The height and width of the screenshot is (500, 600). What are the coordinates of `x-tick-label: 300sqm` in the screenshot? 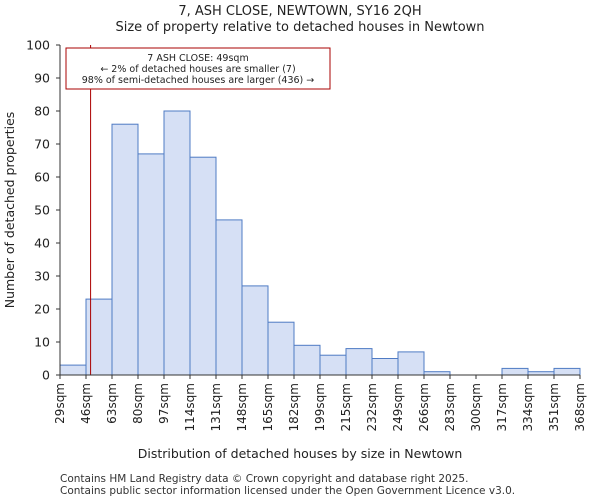 It's located at (476, 407).